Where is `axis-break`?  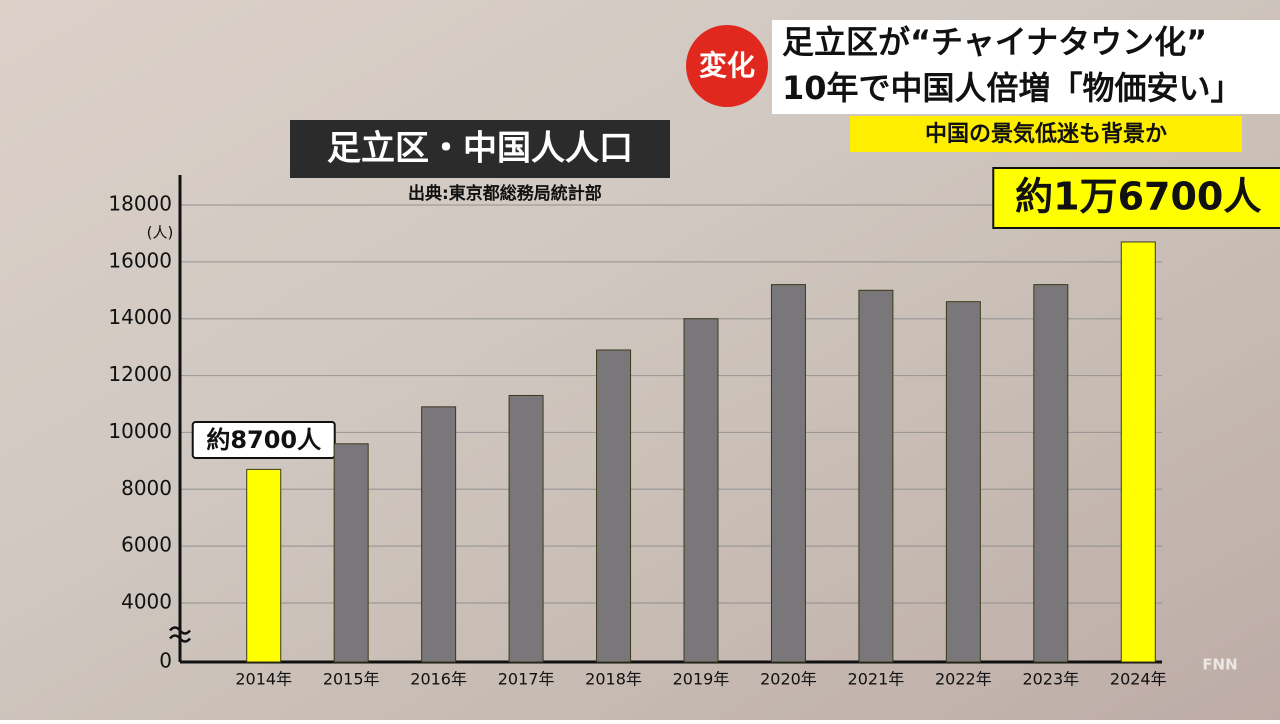 axis-break is located at coordinates (180, 634).